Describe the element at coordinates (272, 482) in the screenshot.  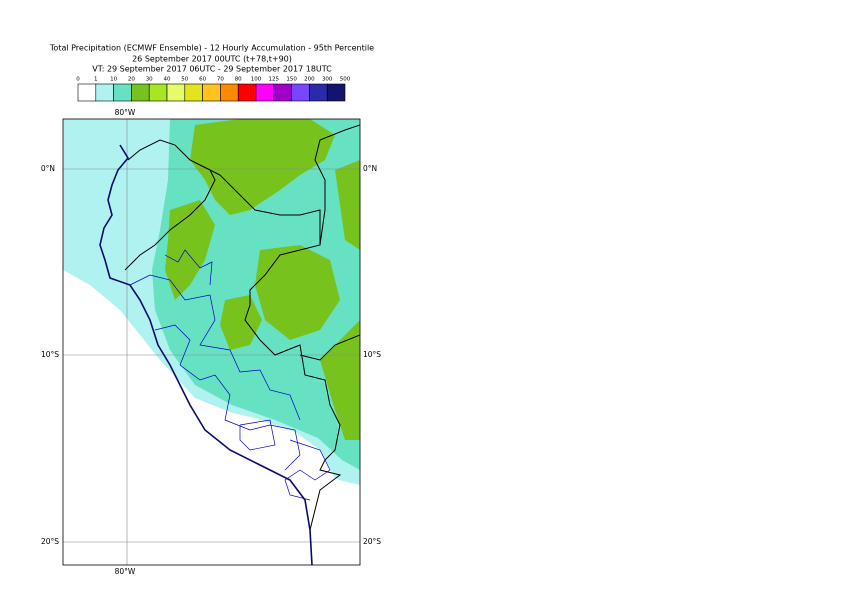
I see `dry-land` at that location.